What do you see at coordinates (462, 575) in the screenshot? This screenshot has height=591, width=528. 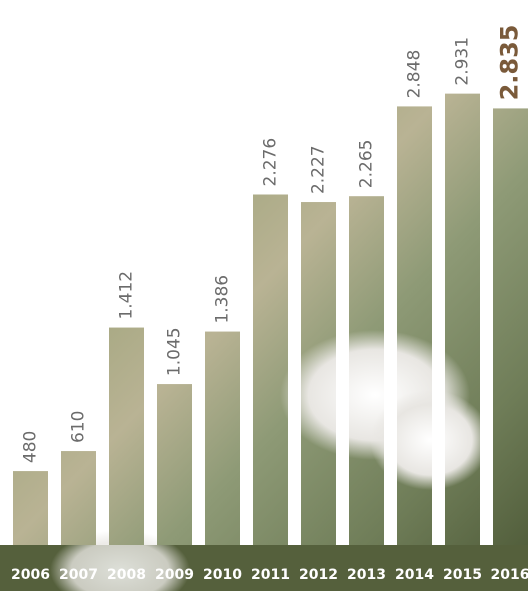 I see `x-tick-label: 2015` at bounding box center [462, 575].